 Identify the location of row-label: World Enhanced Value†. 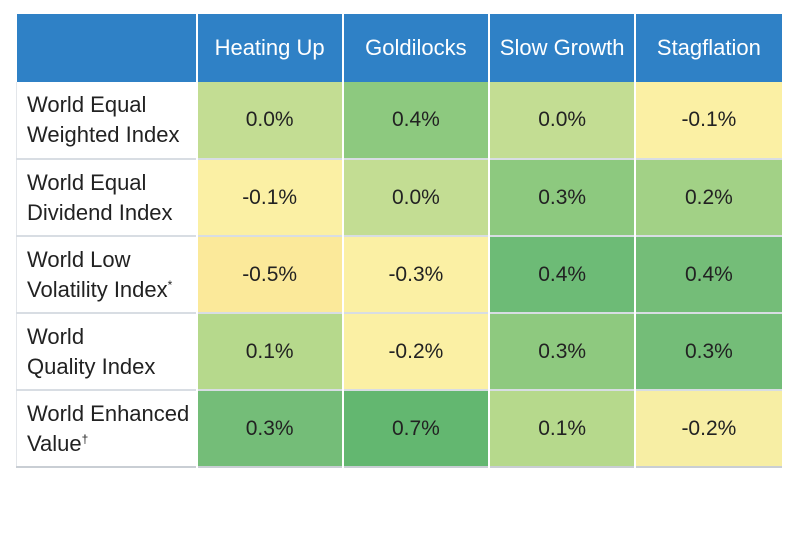
(106, 428).